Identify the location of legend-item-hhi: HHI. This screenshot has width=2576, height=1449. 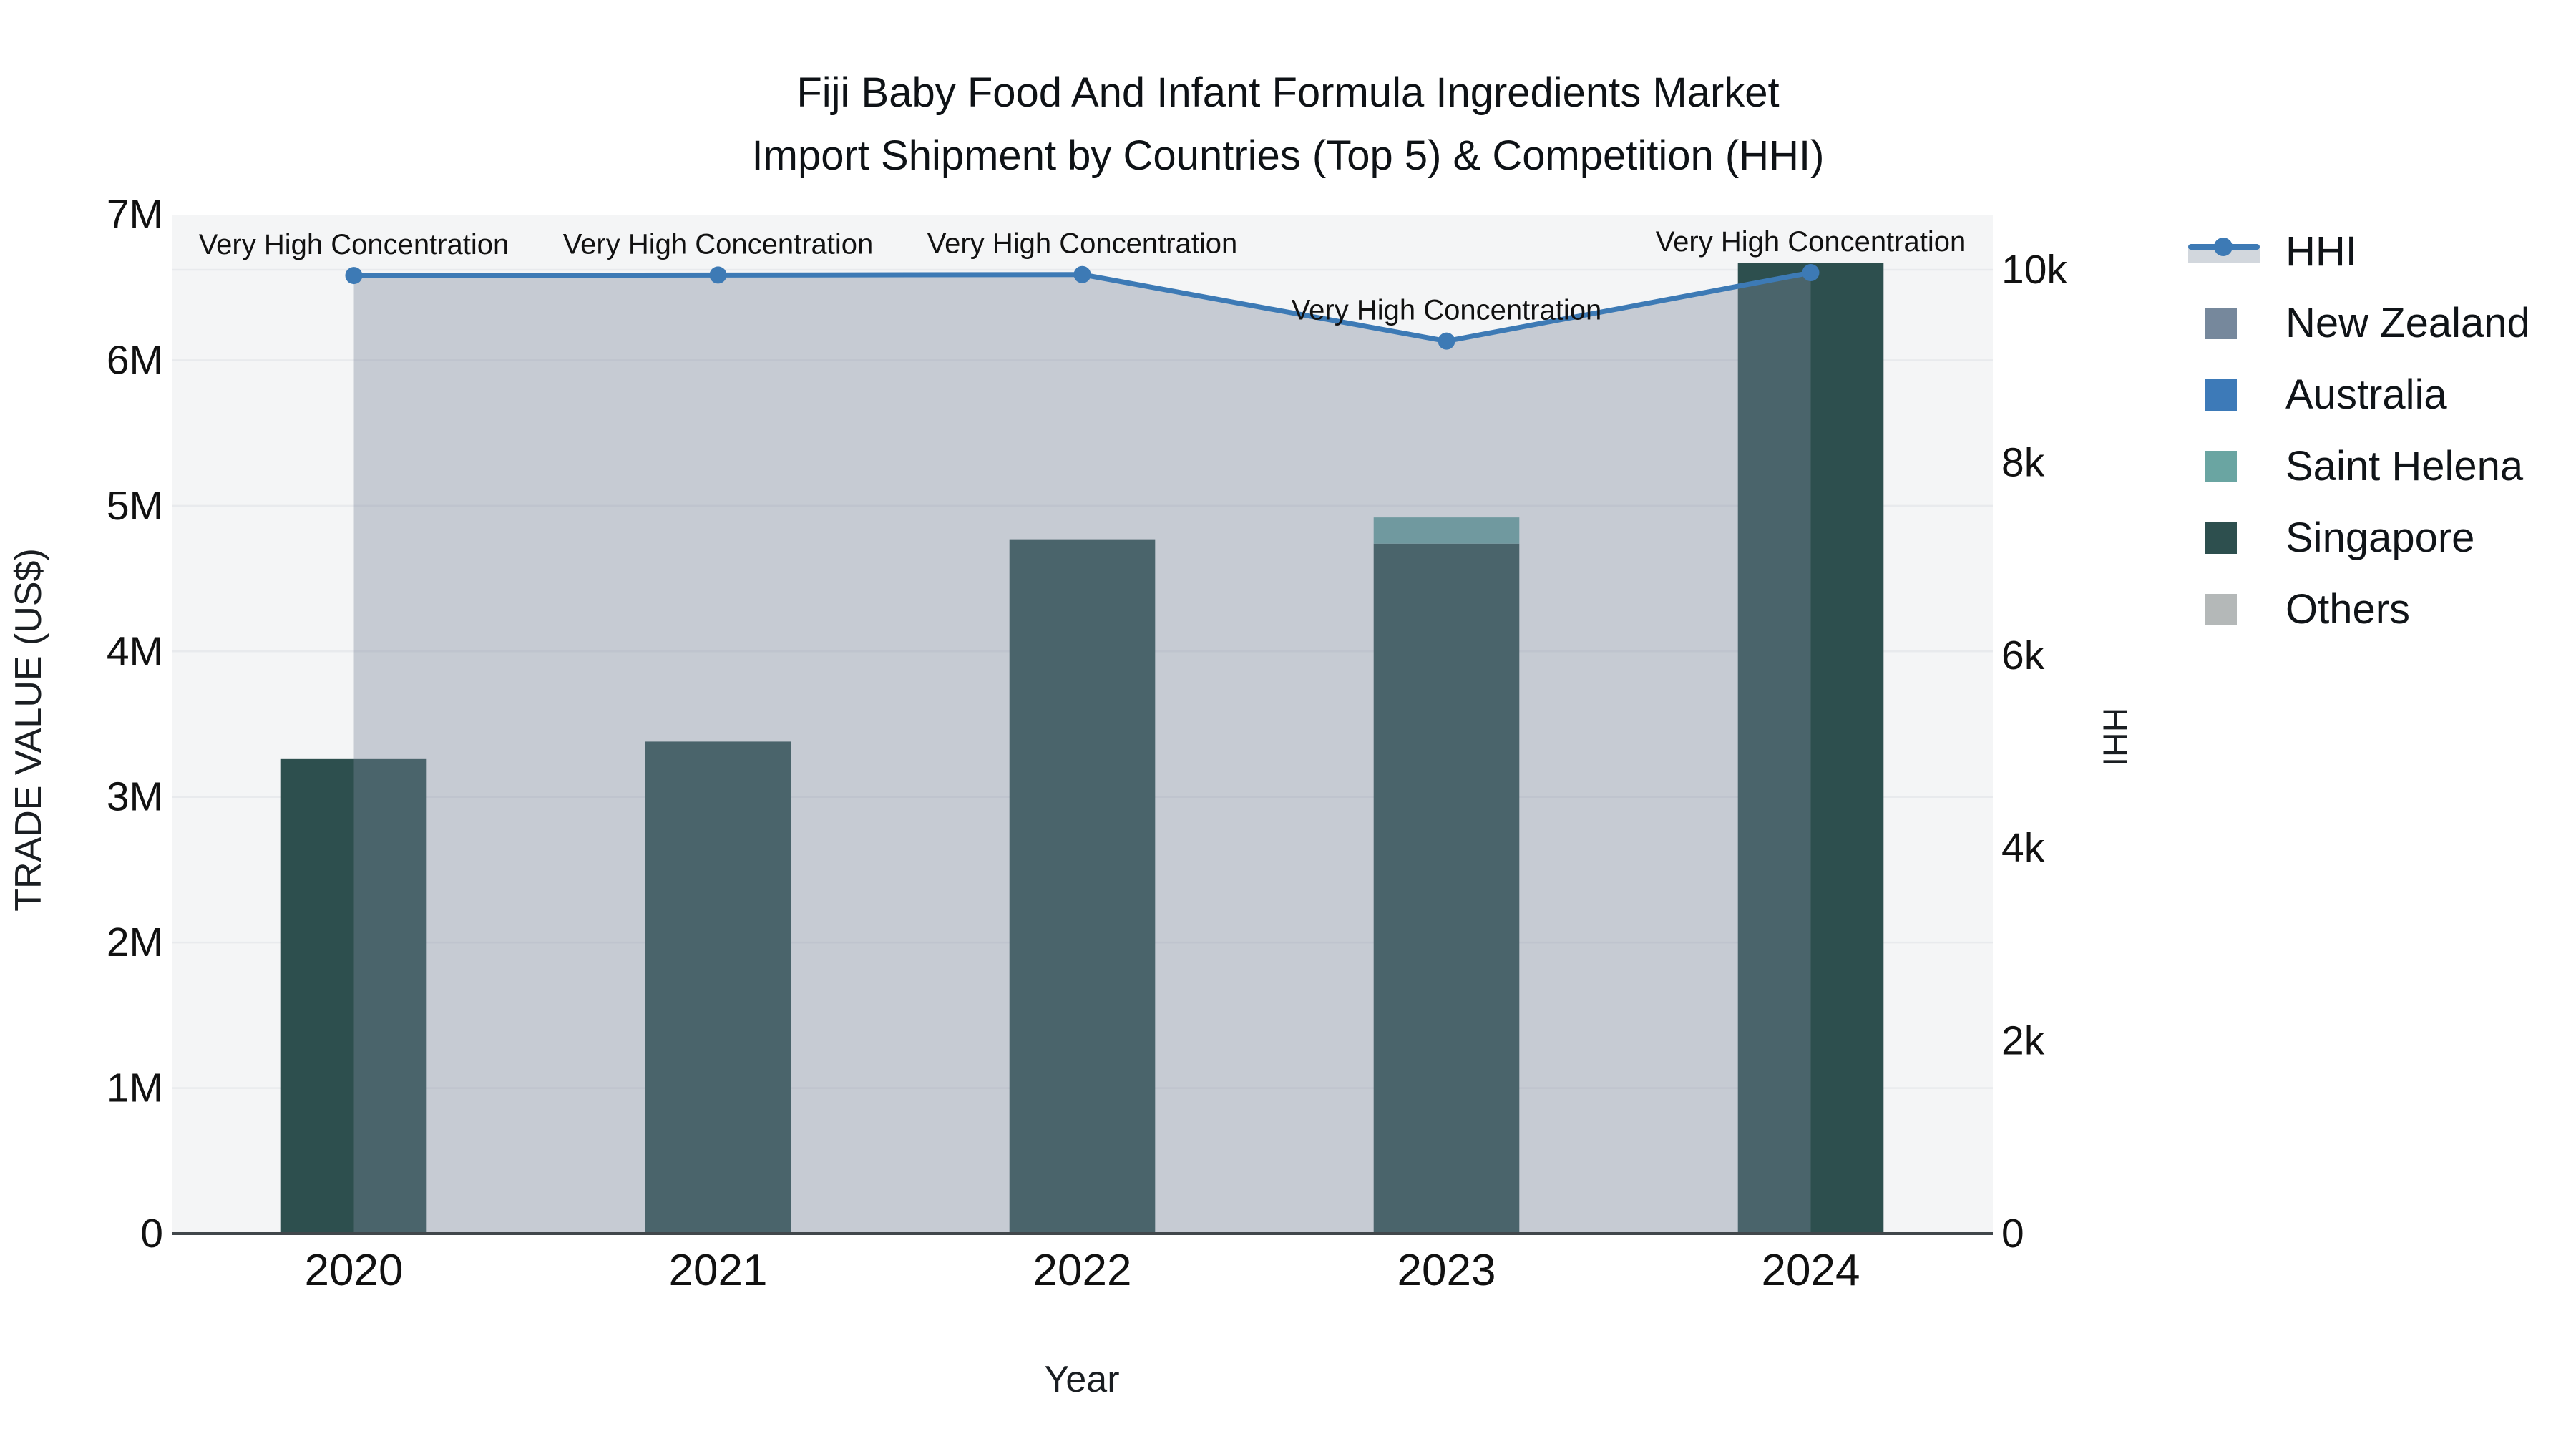
(2359, 251).